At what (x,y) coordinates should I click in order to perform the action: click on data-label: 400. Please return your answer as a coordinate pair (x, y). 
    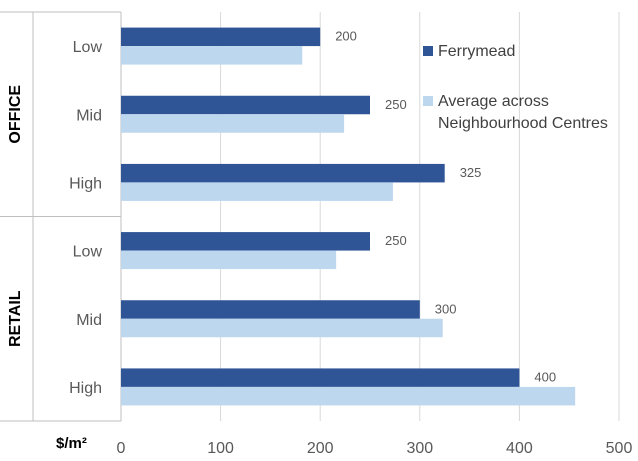
    Looking at the image, I should click on (545, 376).